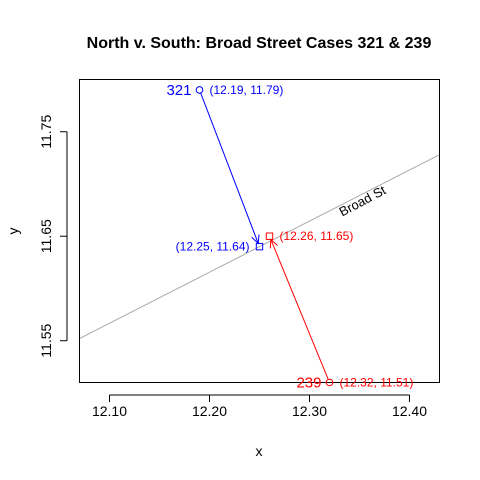  Describe the element at coordinates (209, 411) in the screenshot. I see `x-tick-label: 12.20` at that location.